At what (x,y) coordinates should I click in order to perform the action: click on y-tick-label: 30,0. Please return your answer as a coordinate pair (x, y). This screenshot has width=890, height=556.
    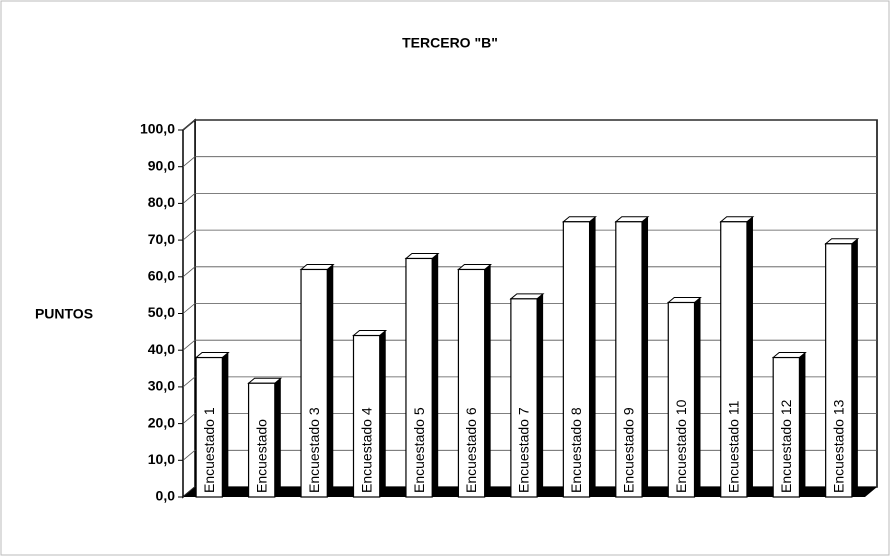
    Looking at the image, I should click on (161, 386).